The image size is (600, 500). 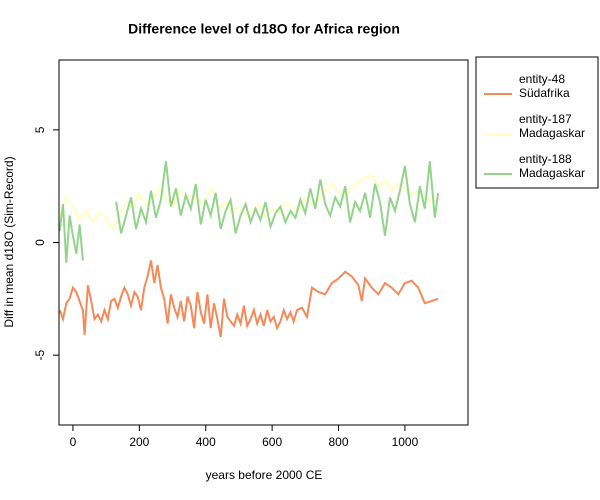 I want to click on x-tick-label: 200, so click(x=139, y=442).